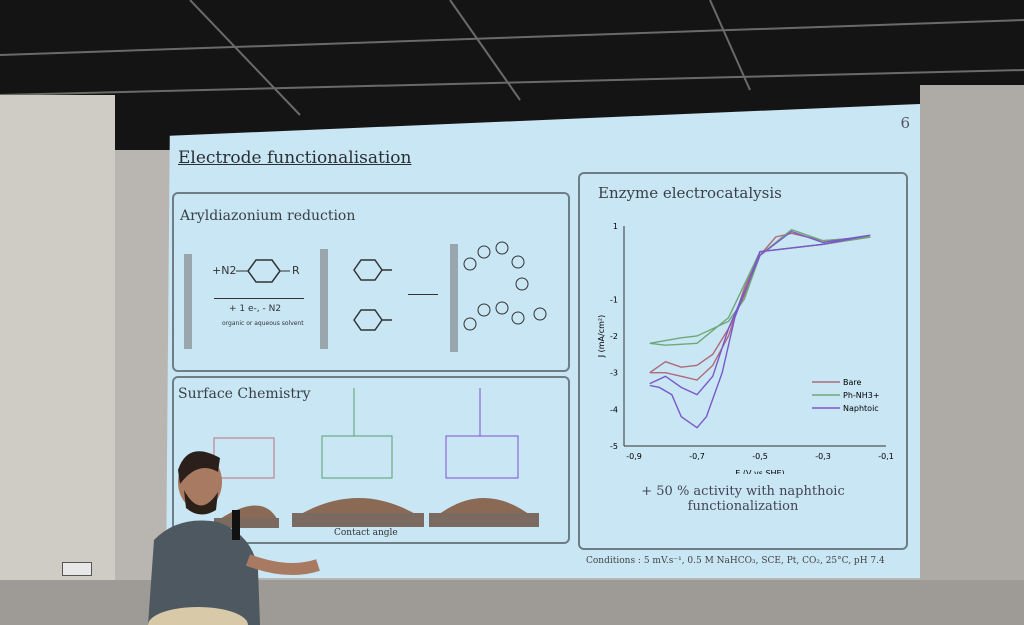  What do you see at coordinates (634, 456) in the screenshot?
I see `x-tick-label: -0,9` at bounding box center [634, 456].